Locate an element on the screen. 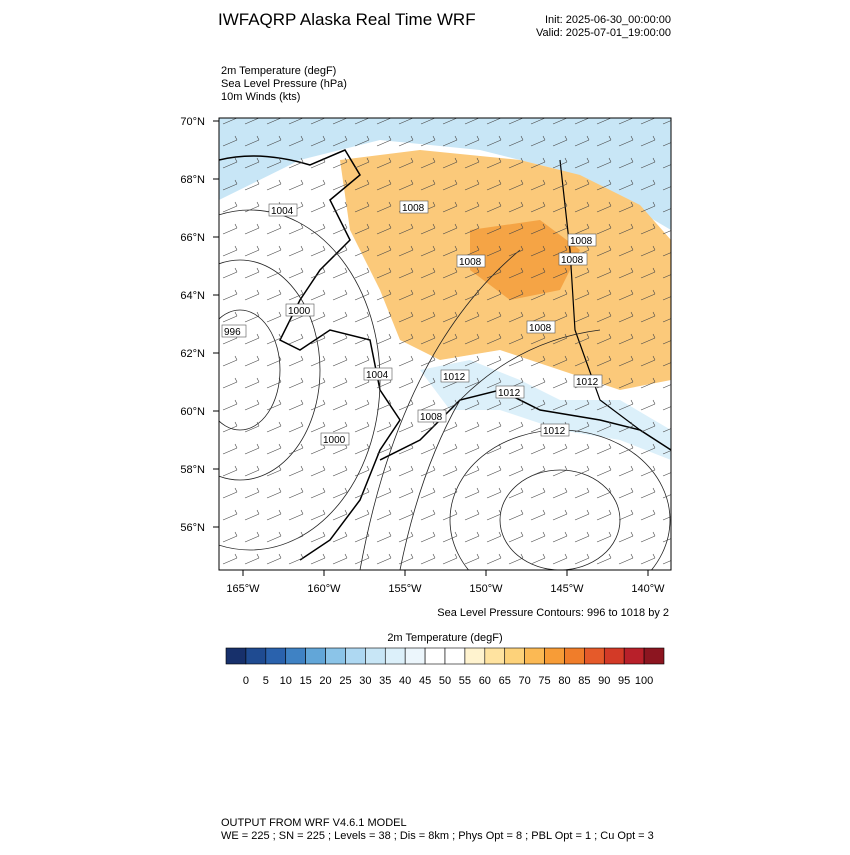  lon-label: 165°W is located at coordinates (243, 589).